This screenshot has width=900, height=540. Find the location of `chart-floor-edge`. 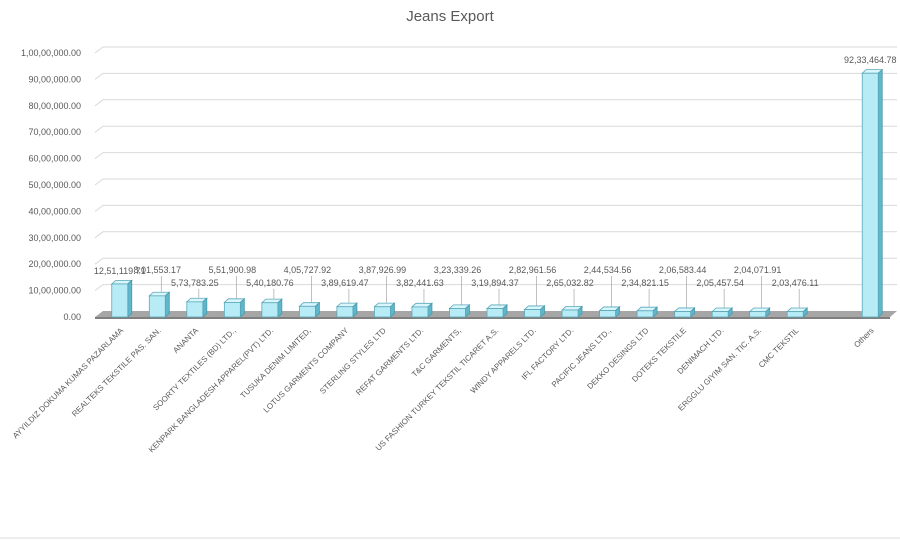

chart-floor-edge is located at coordinates (492, 318).